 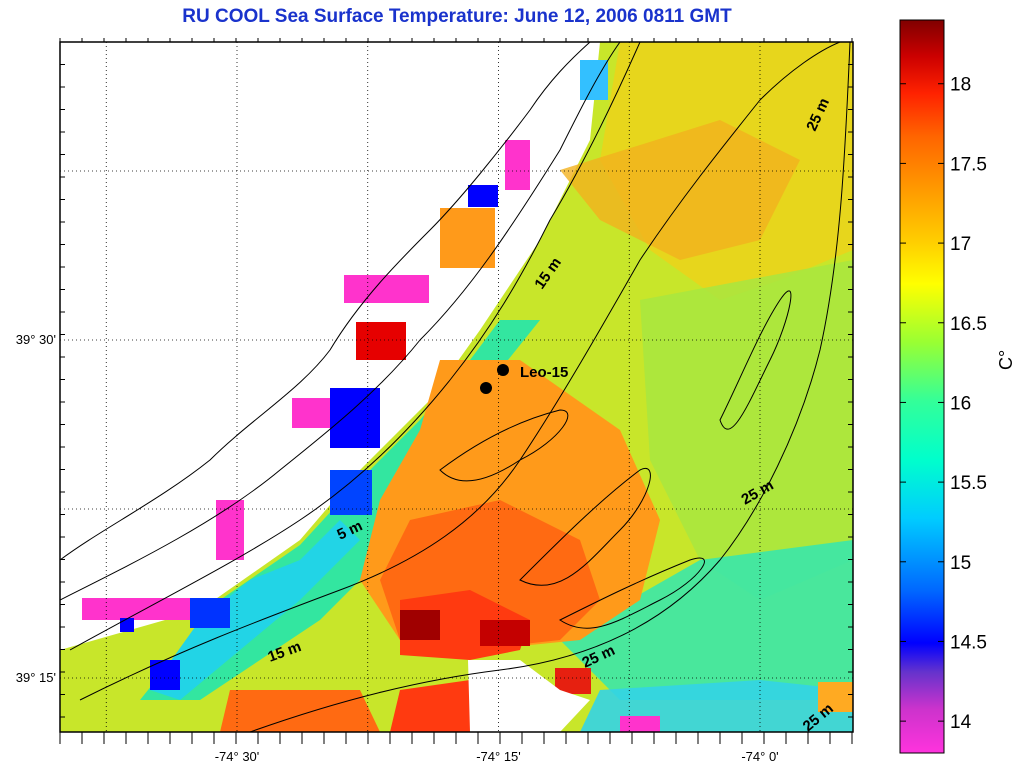 I want to click on colorbar-ticks: 14 14.5 15 15.5 16 16.5 17 17.5 18, so click(x=943, y=404).